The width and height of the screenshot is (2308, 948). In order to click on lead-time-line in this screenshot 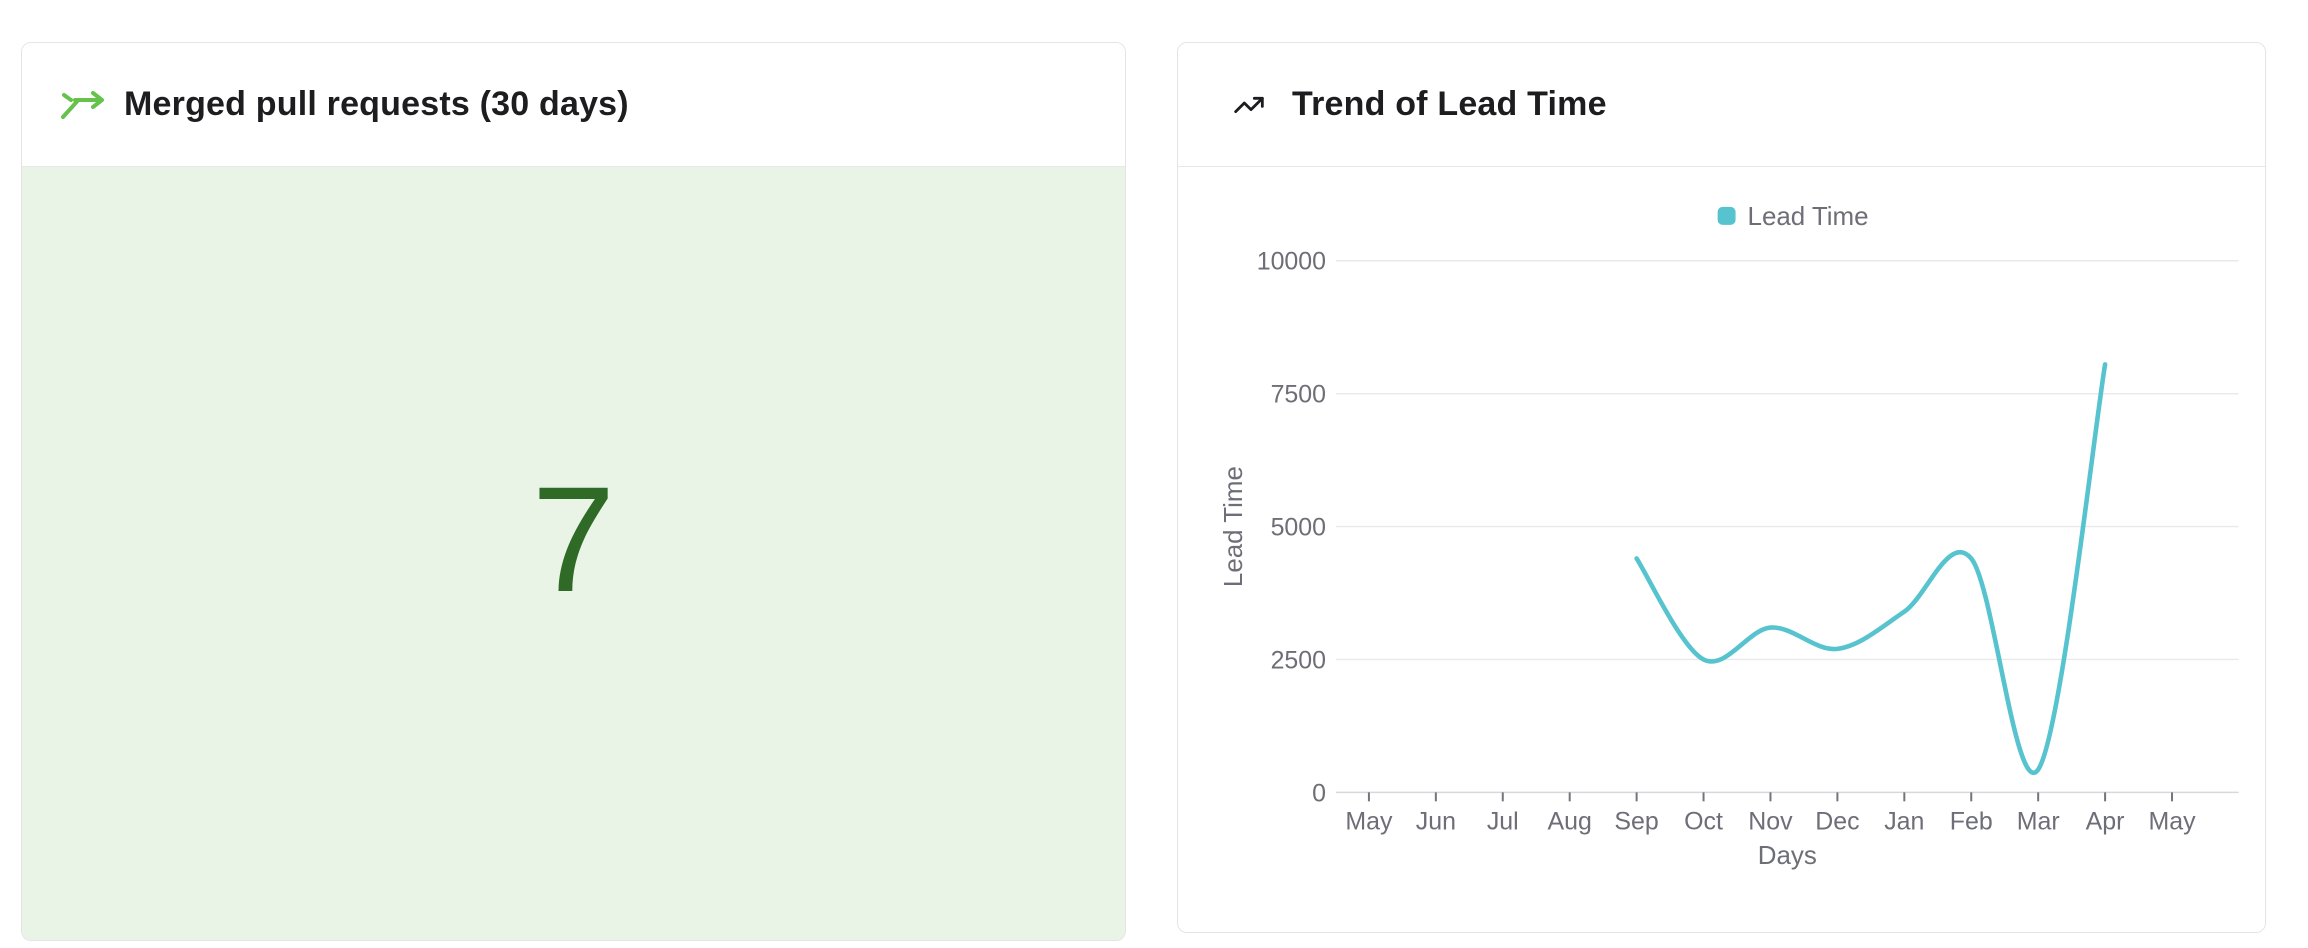, I will do `click(1871, 568)`.